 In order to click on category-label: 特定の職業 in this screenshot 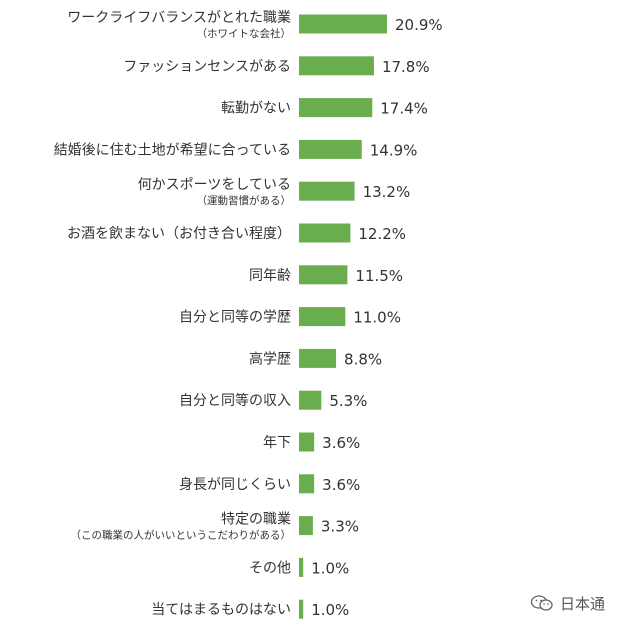, I will do `click(256, 520)`.